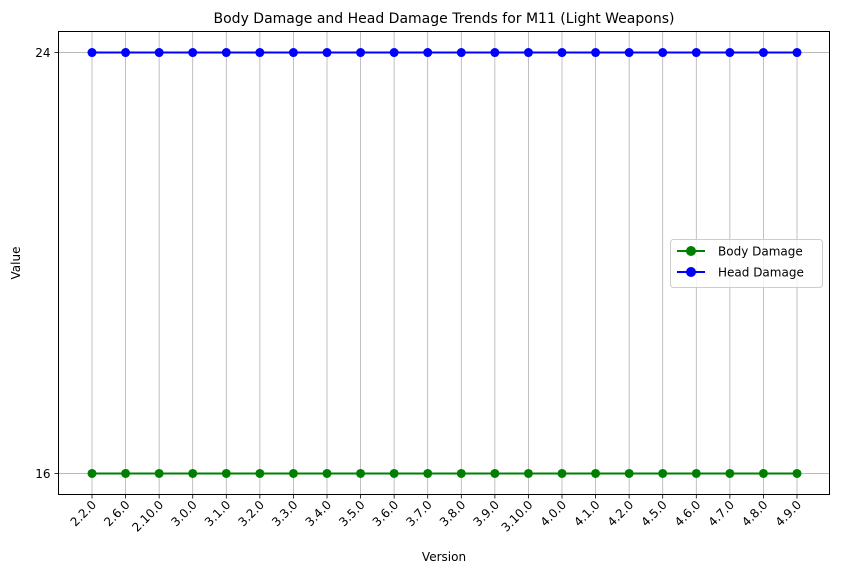 This screenshot has width=842, height=574. What do you see at coordinates (42, 53) in the screenshot?
I see `y-tick-label: 24` at bounding box center [42, 53].